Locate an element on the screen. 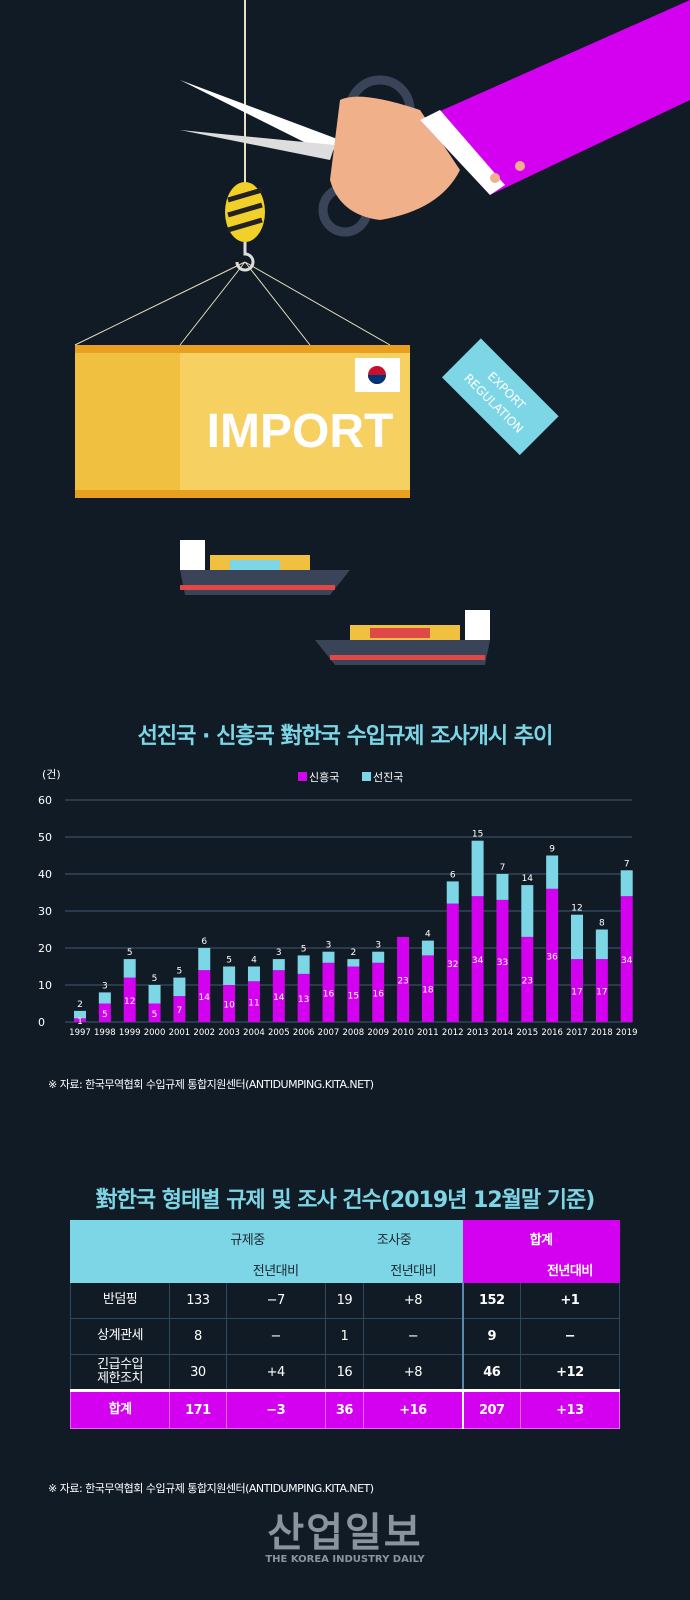 This screenshot has height=1600, width=690. table-cell: 171 is located at coordinates (198, 1409).